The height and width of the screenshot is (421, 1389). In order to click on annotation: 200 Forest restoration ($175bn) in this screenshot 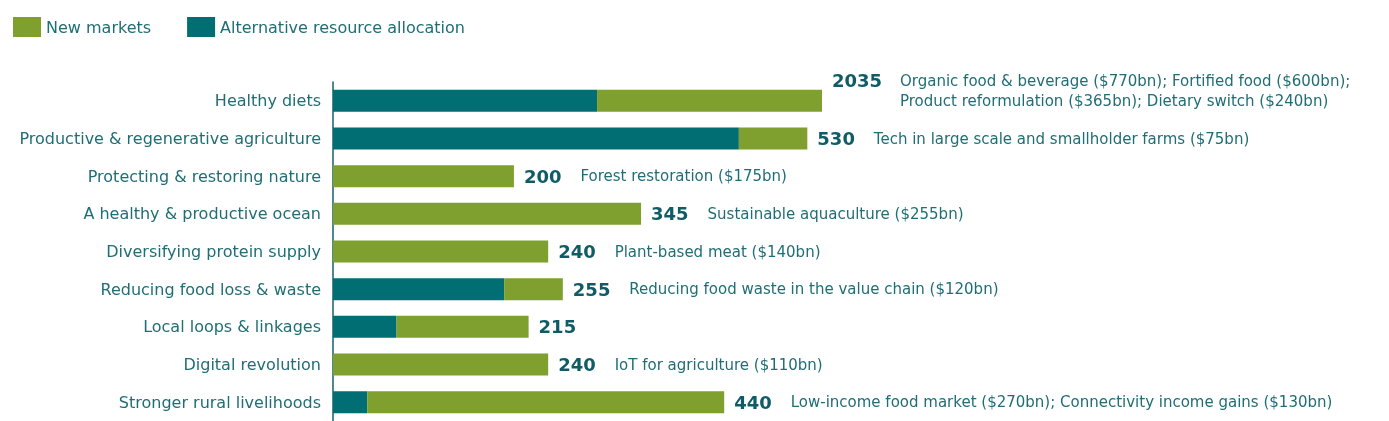, I will do `click(655, 176)`.